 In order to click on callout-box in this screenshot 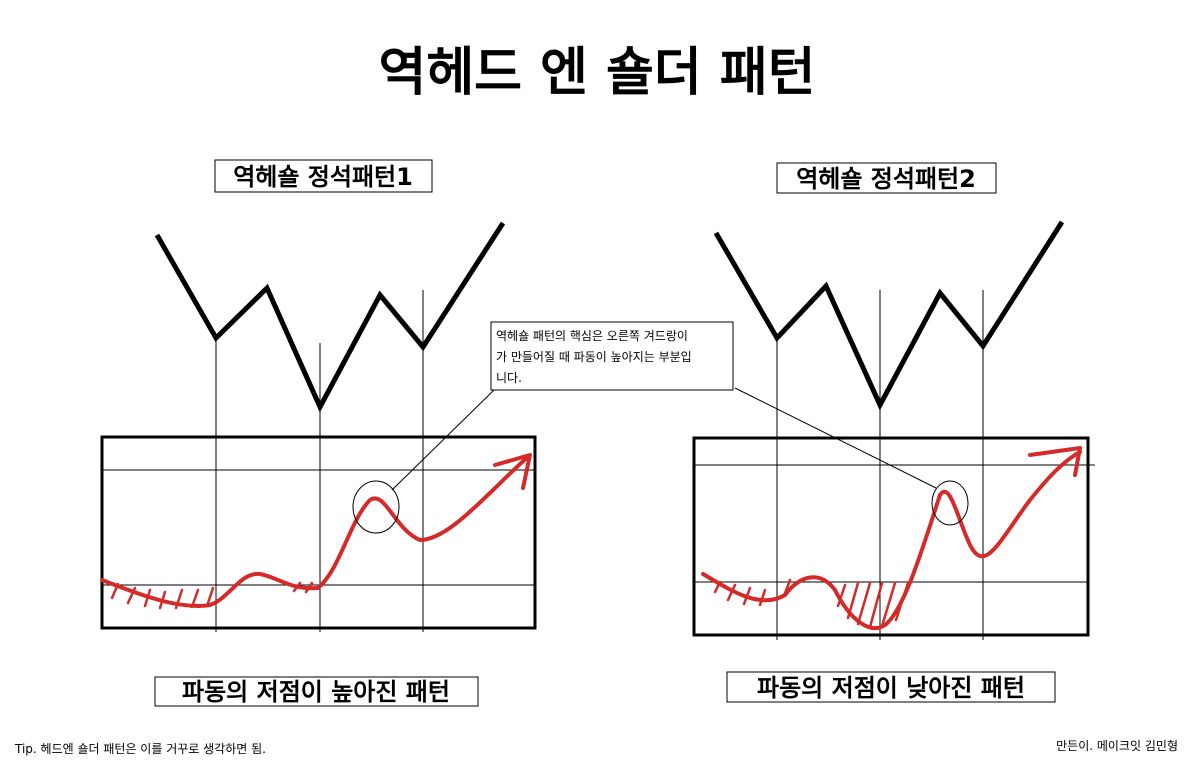, I will do `click(612, 356)`.